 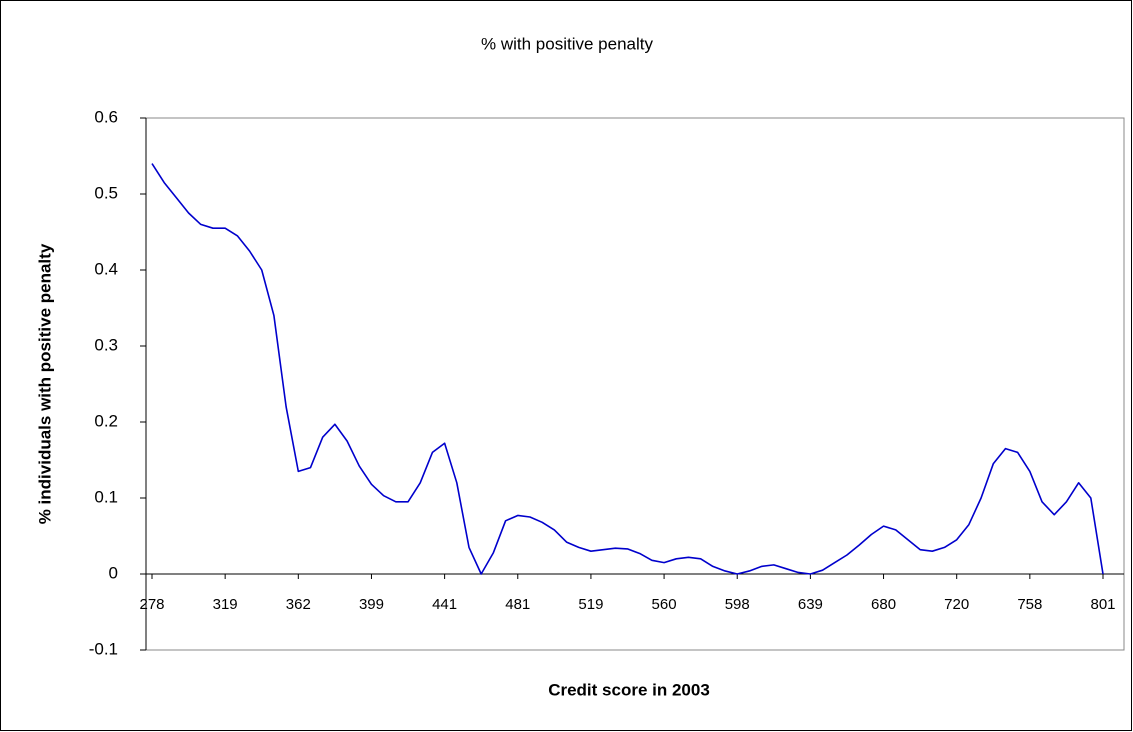 I want to click on y-axis-title: % individuals with positive penalty, so click(x=44, y=383).